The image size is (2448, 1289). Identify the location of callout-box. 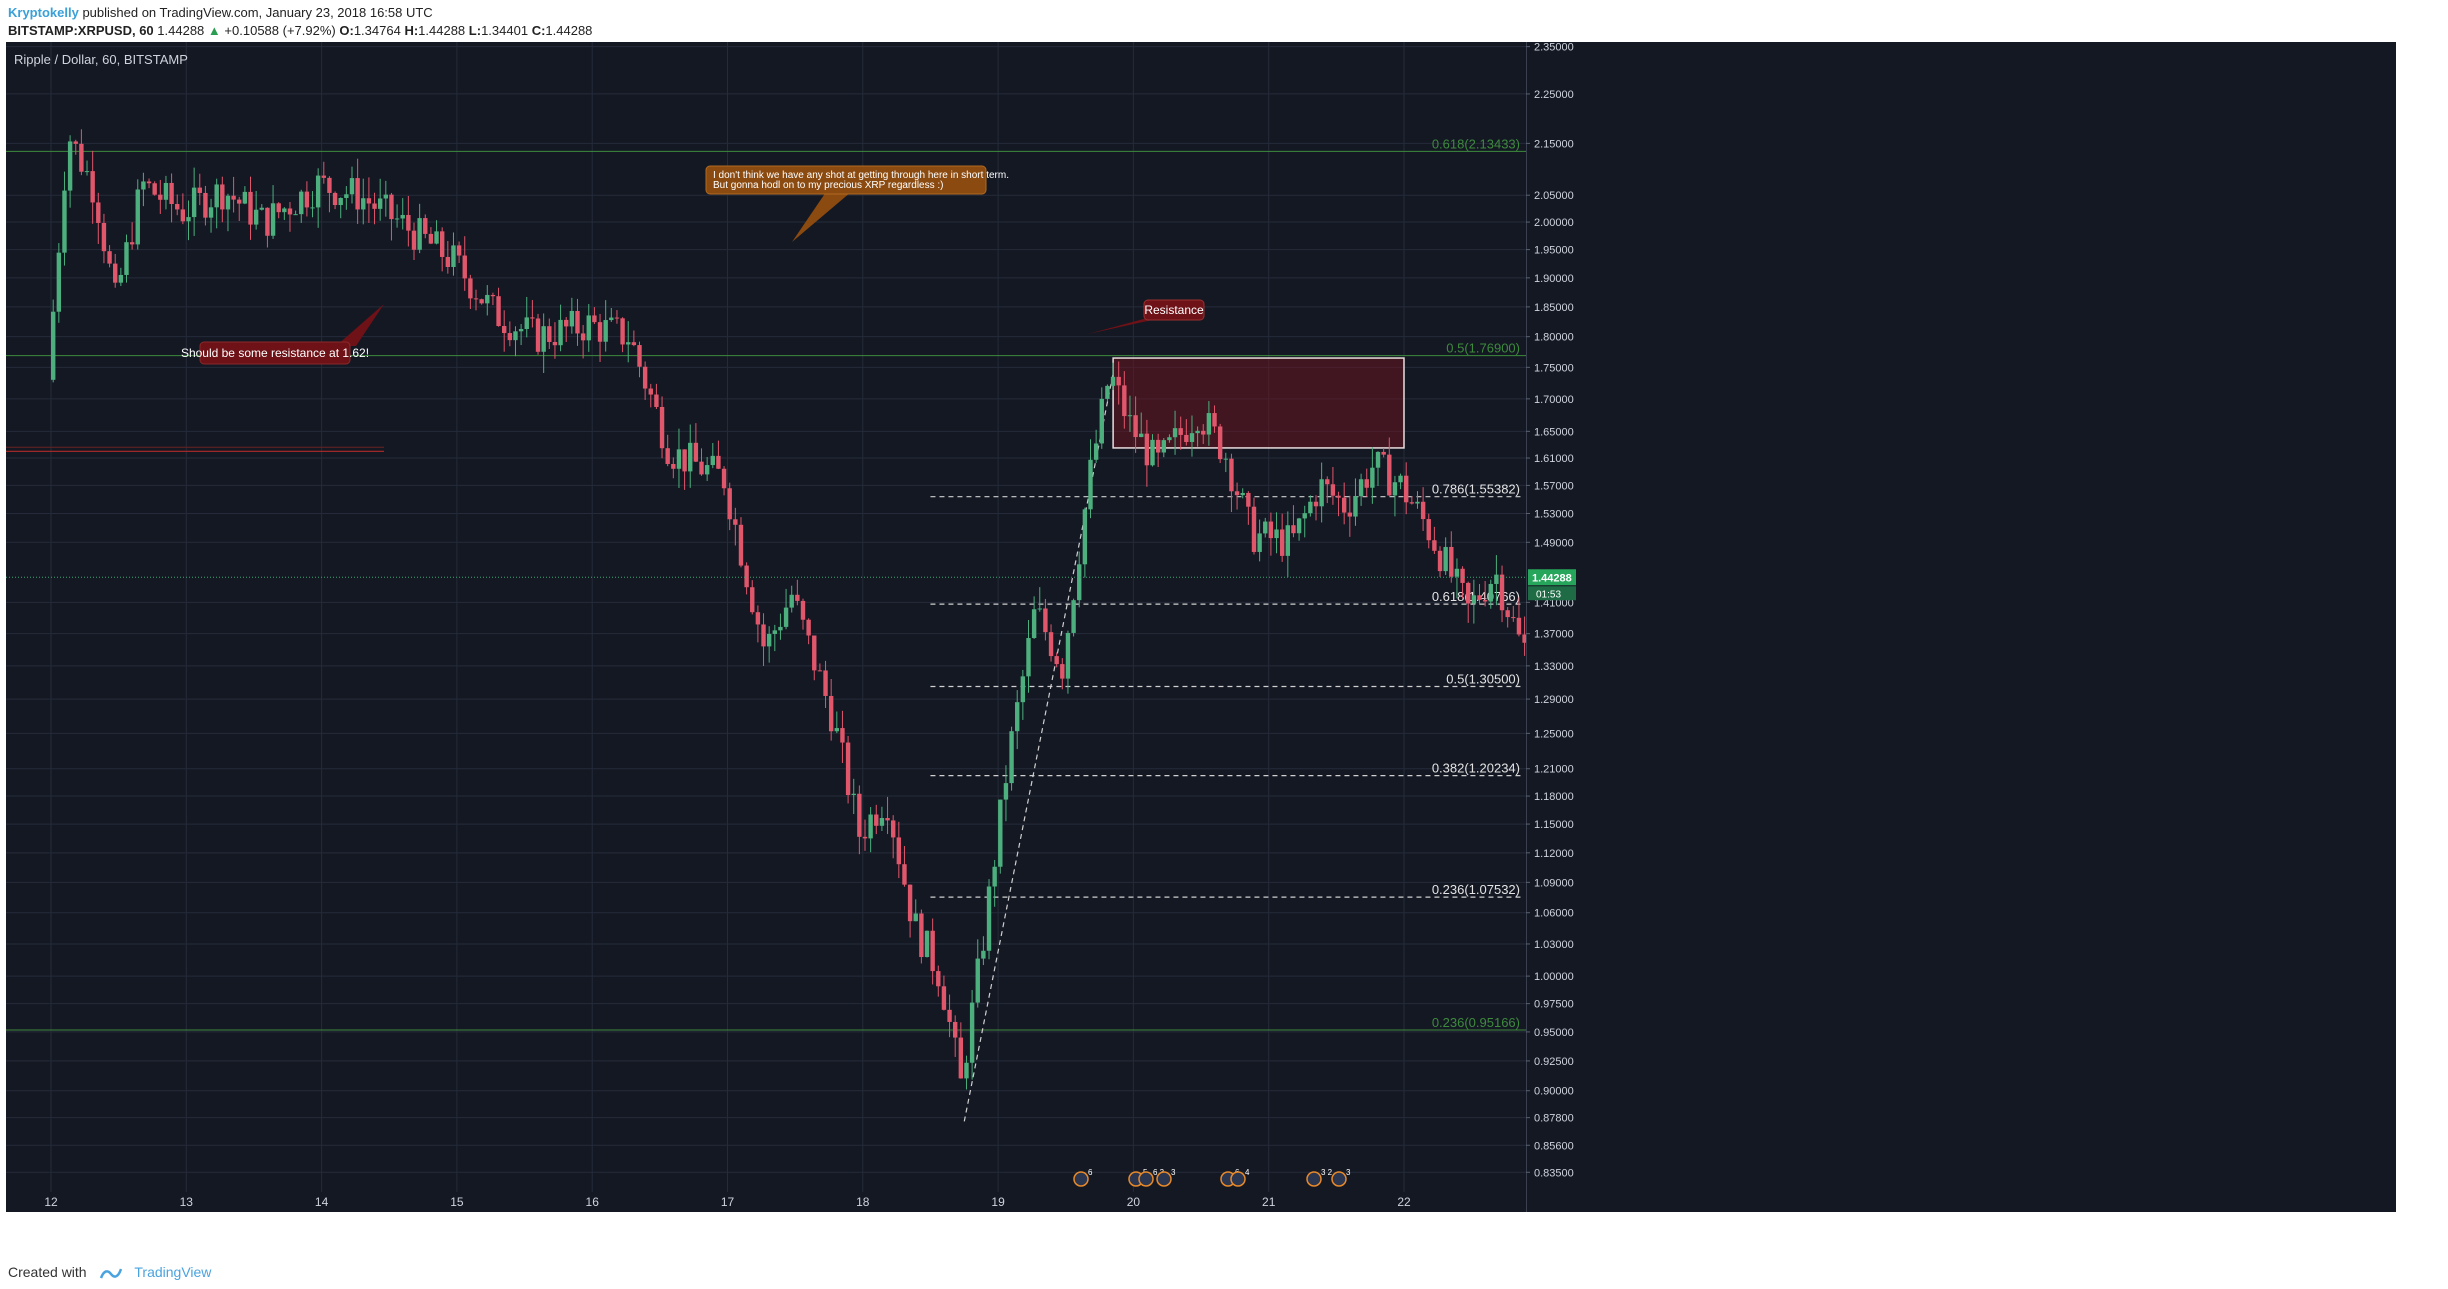
(275, 353).